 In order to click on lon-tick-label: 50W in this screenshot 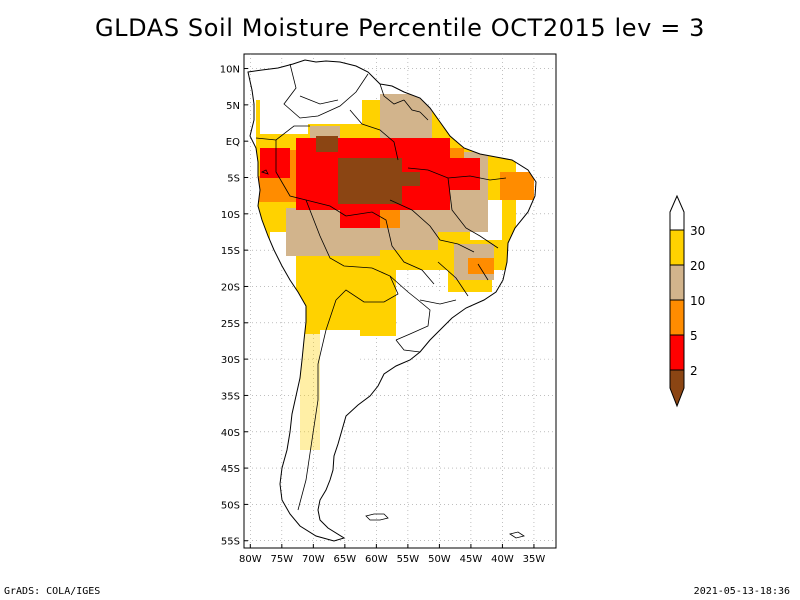, I will do `click(439, 559)`.